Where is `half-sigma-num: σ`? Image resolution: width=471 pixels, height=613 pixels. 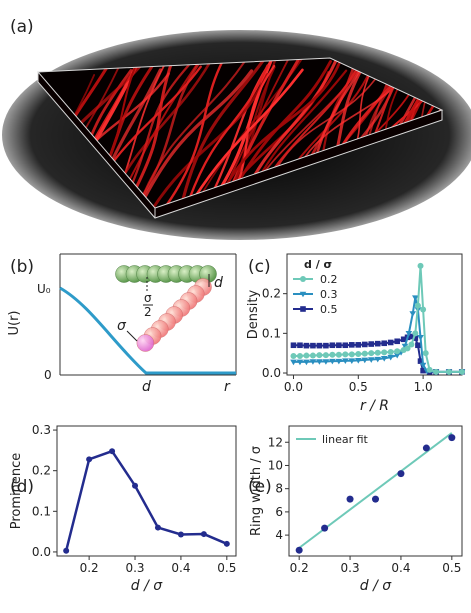 half-sigma-num: σ is located at coordinates (148, 298).